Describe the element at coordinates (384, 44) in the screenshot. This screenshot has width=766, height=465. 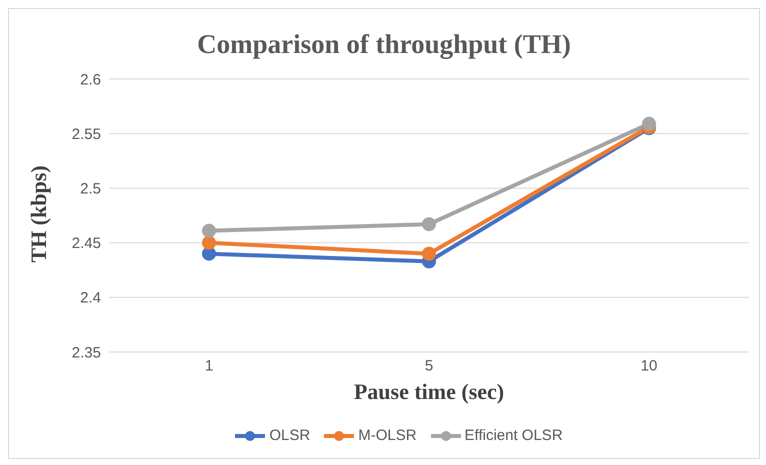
I see `chart-title: Comparison of throughput (TH)` at that location.